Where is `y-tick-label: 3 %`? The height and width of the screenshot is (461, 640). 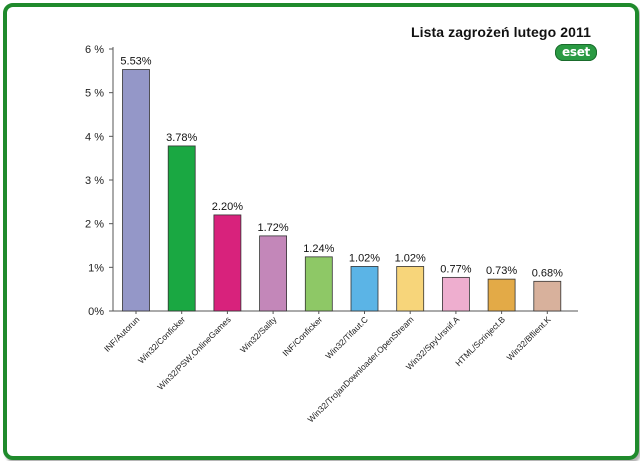
y-tick-label: 3 % is located at coordinates (94, 181).